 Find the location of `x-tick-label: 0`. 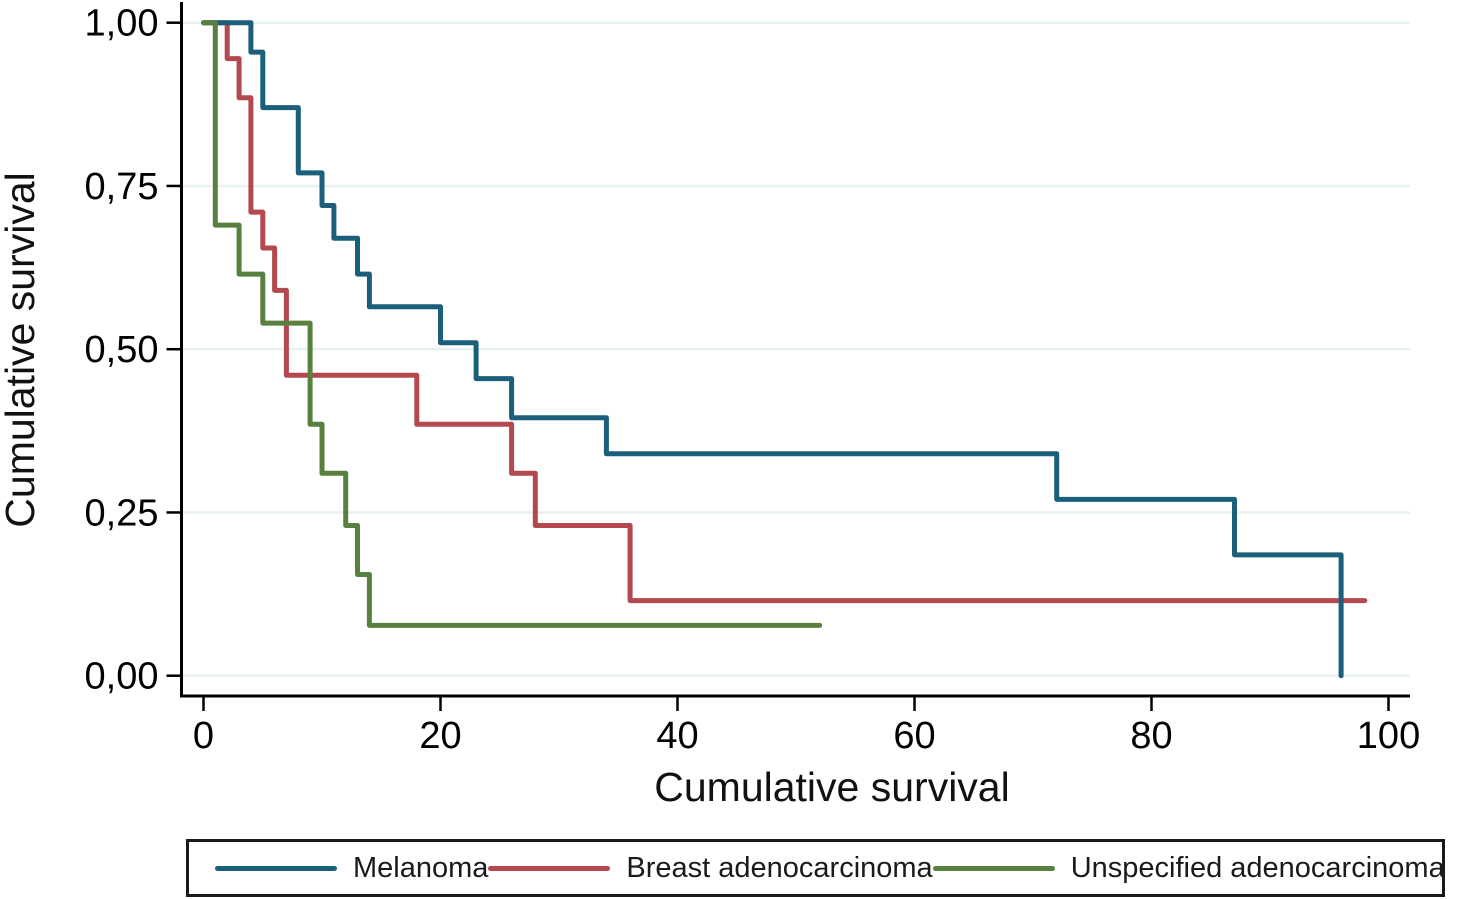

x-tick-label: 0 is located at coordinates (203, 736).